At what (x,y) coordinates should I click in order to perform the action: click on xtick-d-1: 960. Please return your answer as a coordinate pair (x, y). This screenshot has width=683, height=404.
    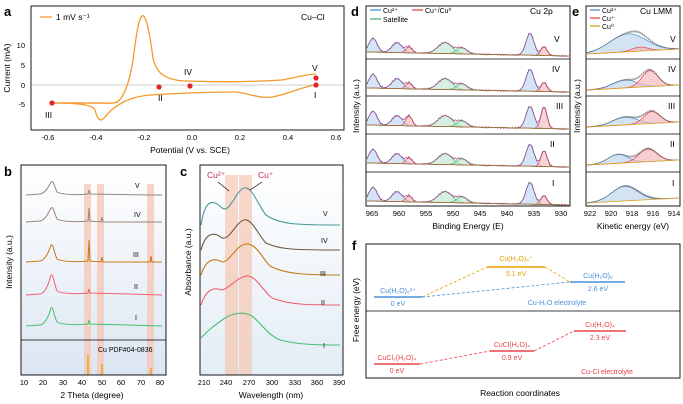
    Looking at the image, I should click on (399, 213).